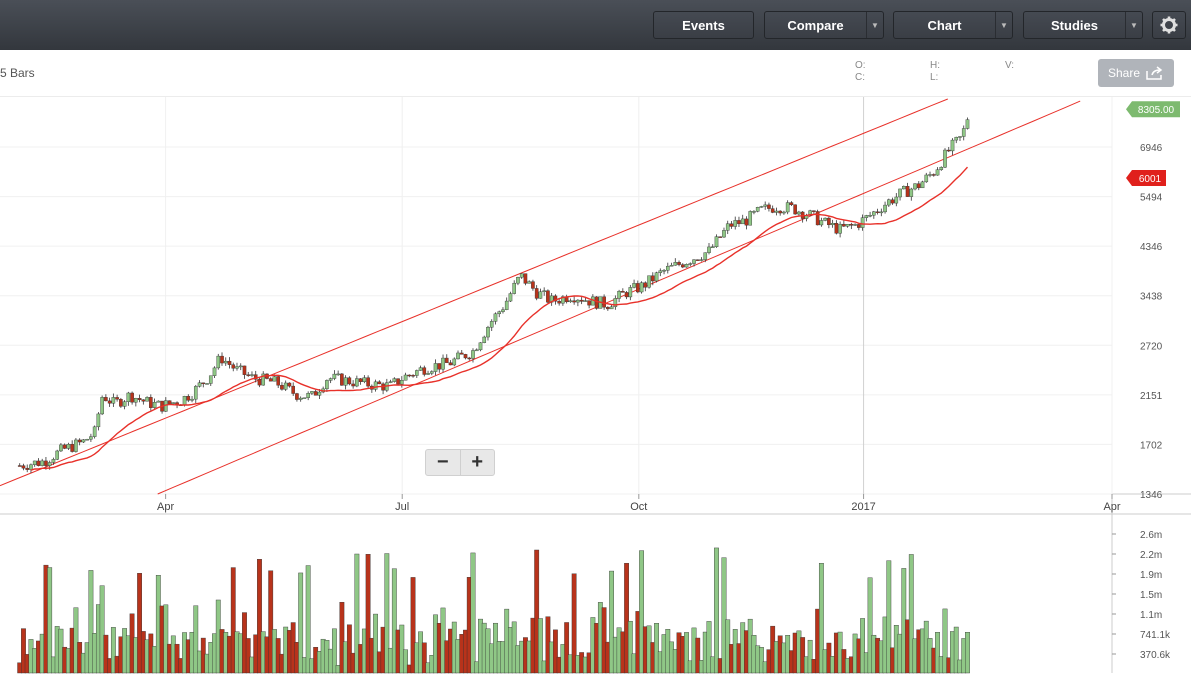  What do you see at coordinates (1151, 555) in the screenshot?
I see `volume-tick-label: 2.2m` at bounding box center [1151, 555].